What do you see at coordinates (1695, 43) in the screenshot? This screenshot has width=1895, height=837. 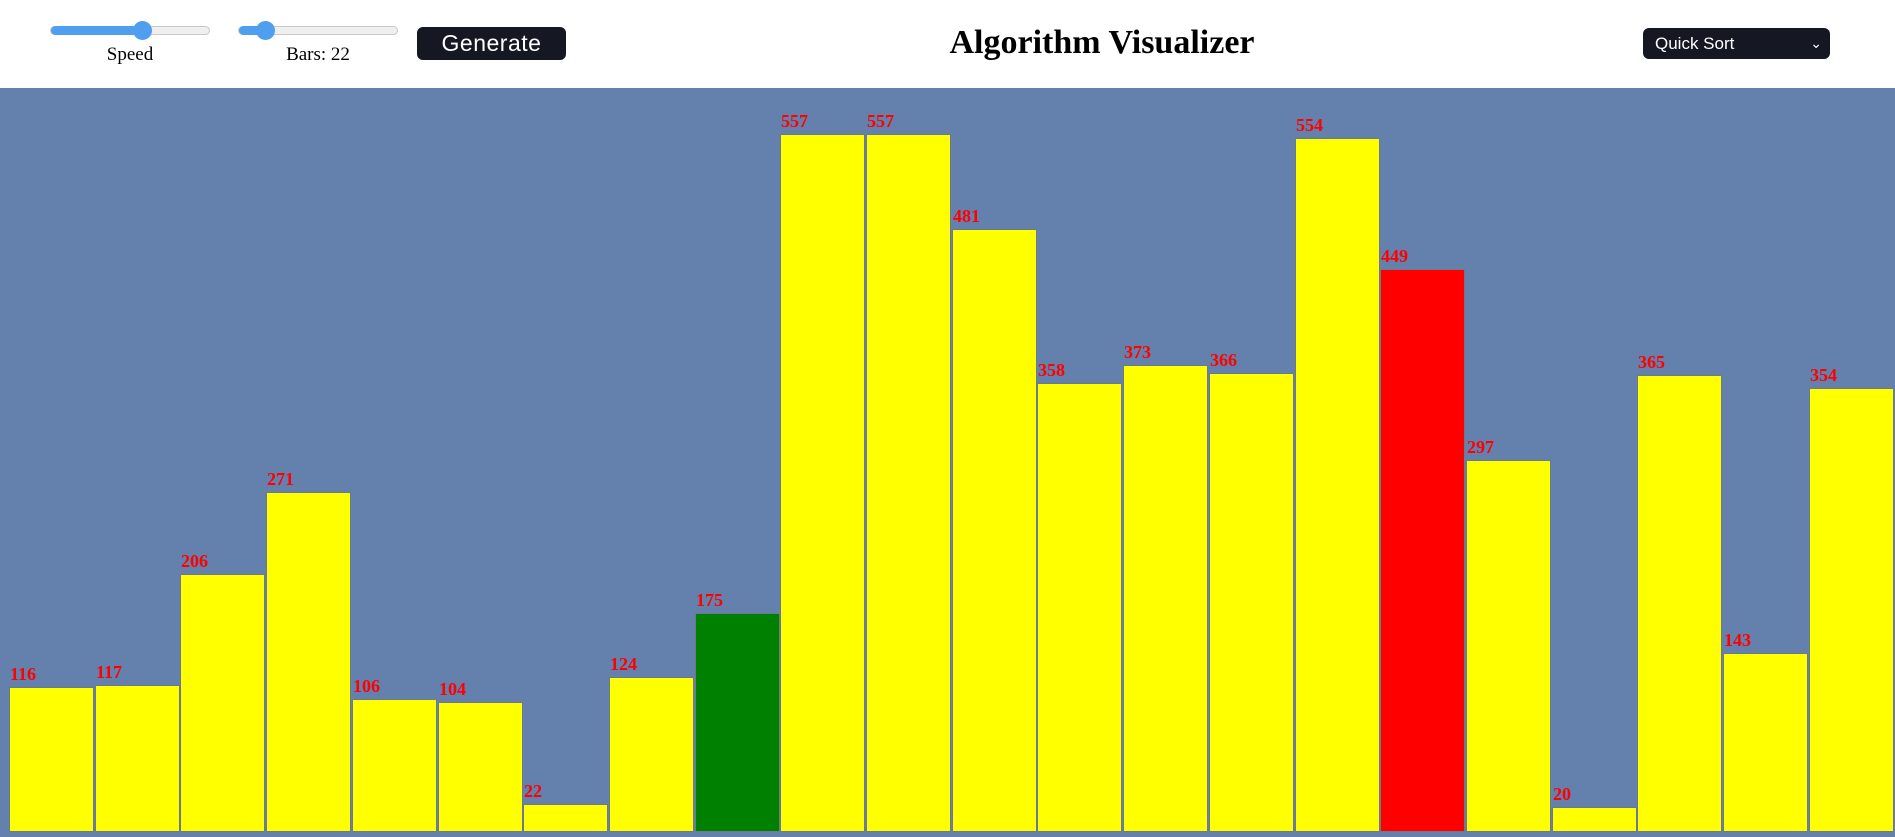 I see `algorithm-select-value: Quick Sort` at bounding box center [1695, 43].